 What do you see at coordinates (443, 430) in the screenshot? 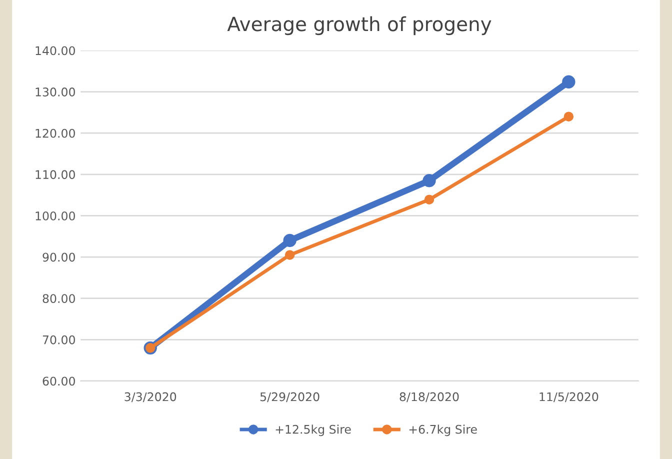
I see `legend-label: +6.7kg Sire` at bounding box center [443, 430].